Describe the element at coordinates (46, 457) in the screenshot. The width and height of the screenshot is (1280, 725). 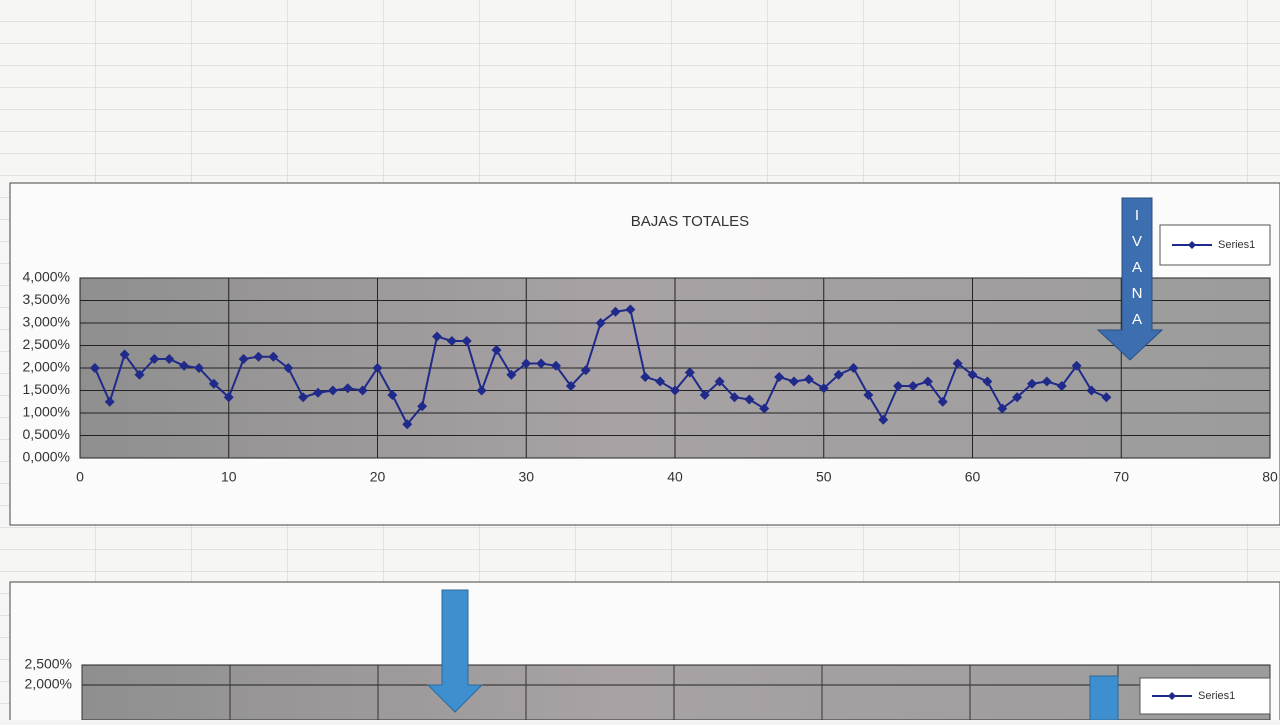
I see `y-tick-label: 0,000%` at that location.